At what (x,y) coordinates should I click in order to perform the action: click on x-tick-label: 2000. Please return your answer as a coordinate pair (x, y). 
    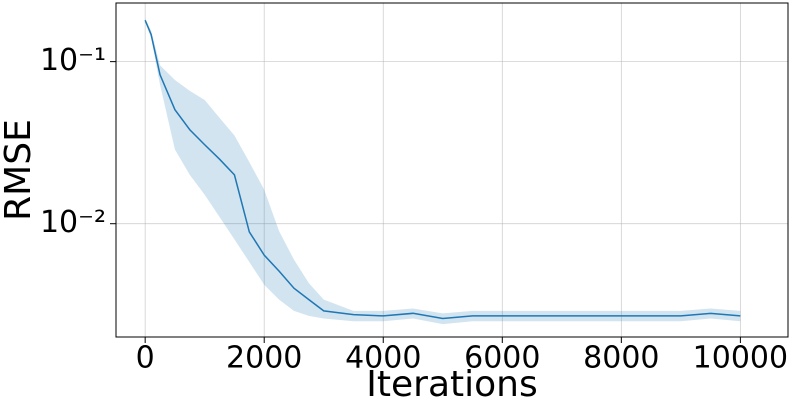
    Looking at the image, I should click on (264, 358).